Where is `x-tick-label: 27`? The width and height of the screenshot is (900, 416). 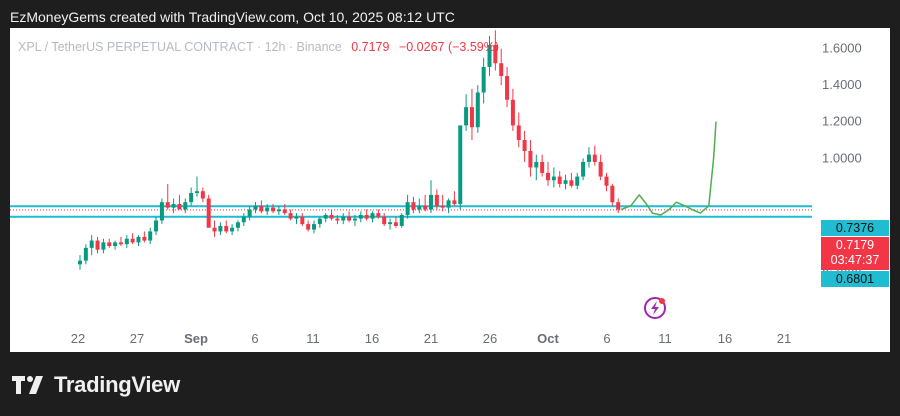
x-tick-label: 27 is located at coordinates (137, 338).